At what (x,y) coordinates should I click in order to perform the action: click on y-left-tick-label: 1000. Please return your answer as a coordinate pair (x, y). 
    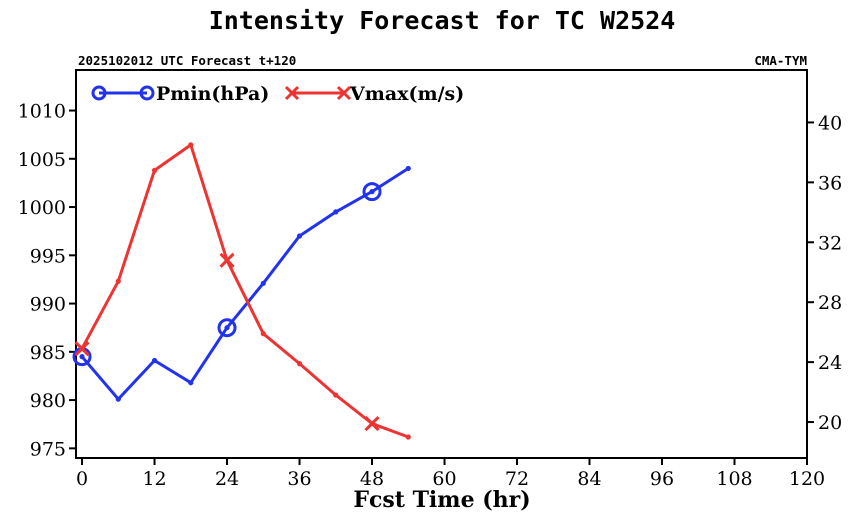
    Looking at the image, I should click on (42, 208).